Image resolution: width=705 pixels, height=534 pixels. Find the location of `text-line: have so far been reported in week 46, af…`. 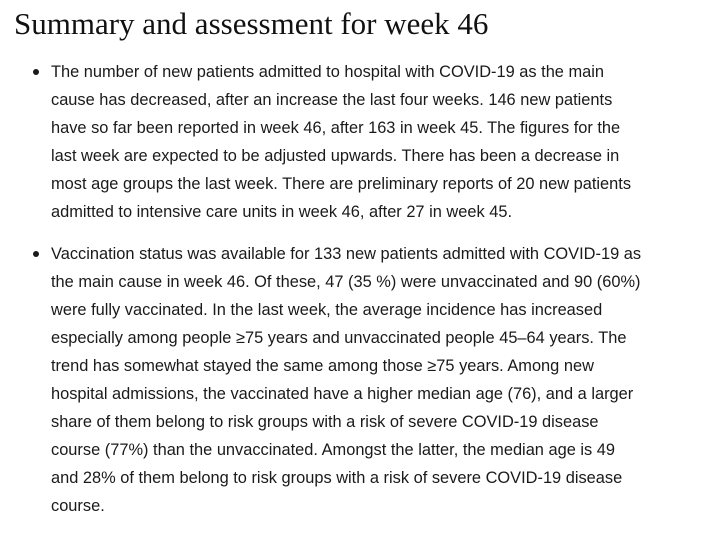

text-line: have so far been reported in week 46, af… is located at coordinates (336, 128).